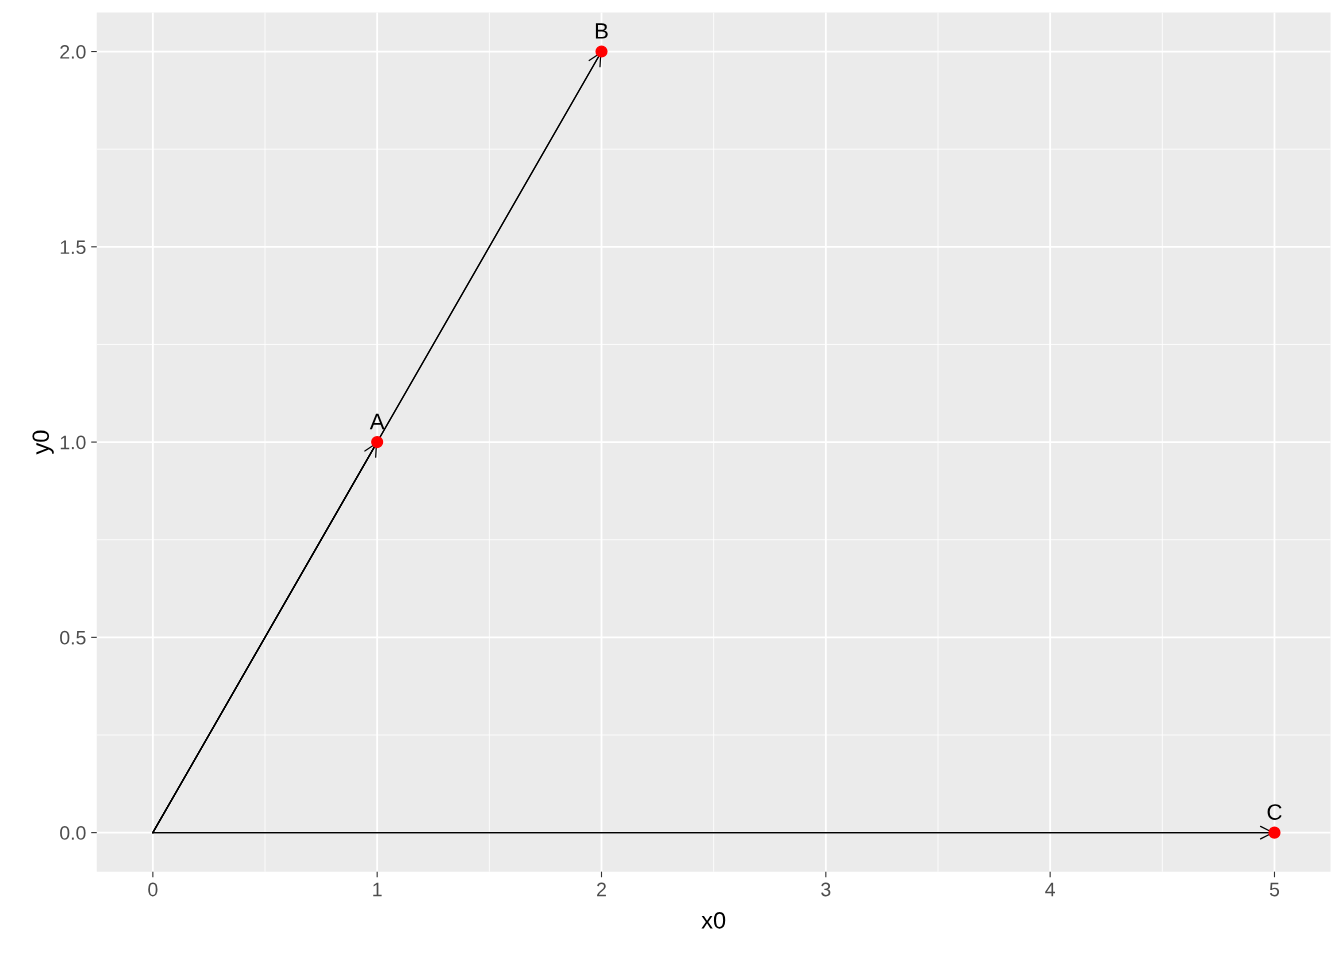 This screenshot has height=960, width=1344. I want to click on x-tick-label: 5, so click(1274, 889).